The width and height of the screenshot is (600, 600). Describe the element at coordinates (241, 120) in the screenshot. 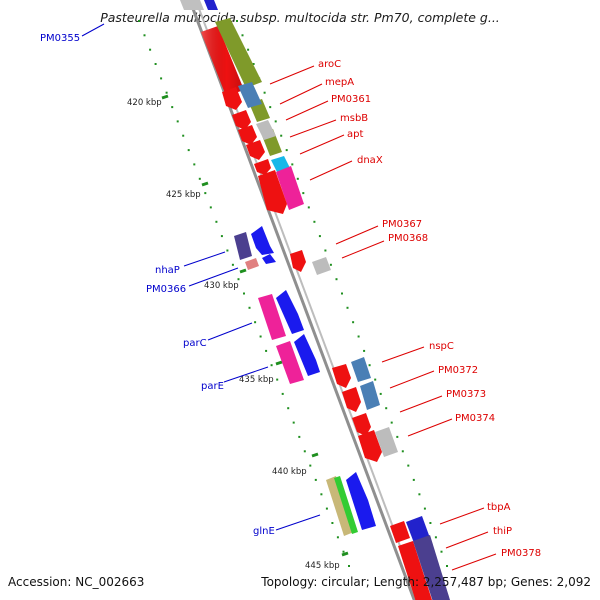

I see `gene-arrow-msbB` at that location.